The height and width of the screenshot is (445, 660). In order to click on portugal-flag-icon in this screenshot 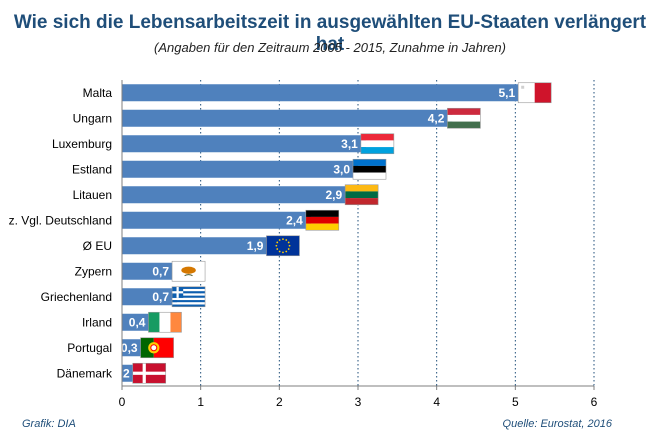, I will do `click(157, 348)`.